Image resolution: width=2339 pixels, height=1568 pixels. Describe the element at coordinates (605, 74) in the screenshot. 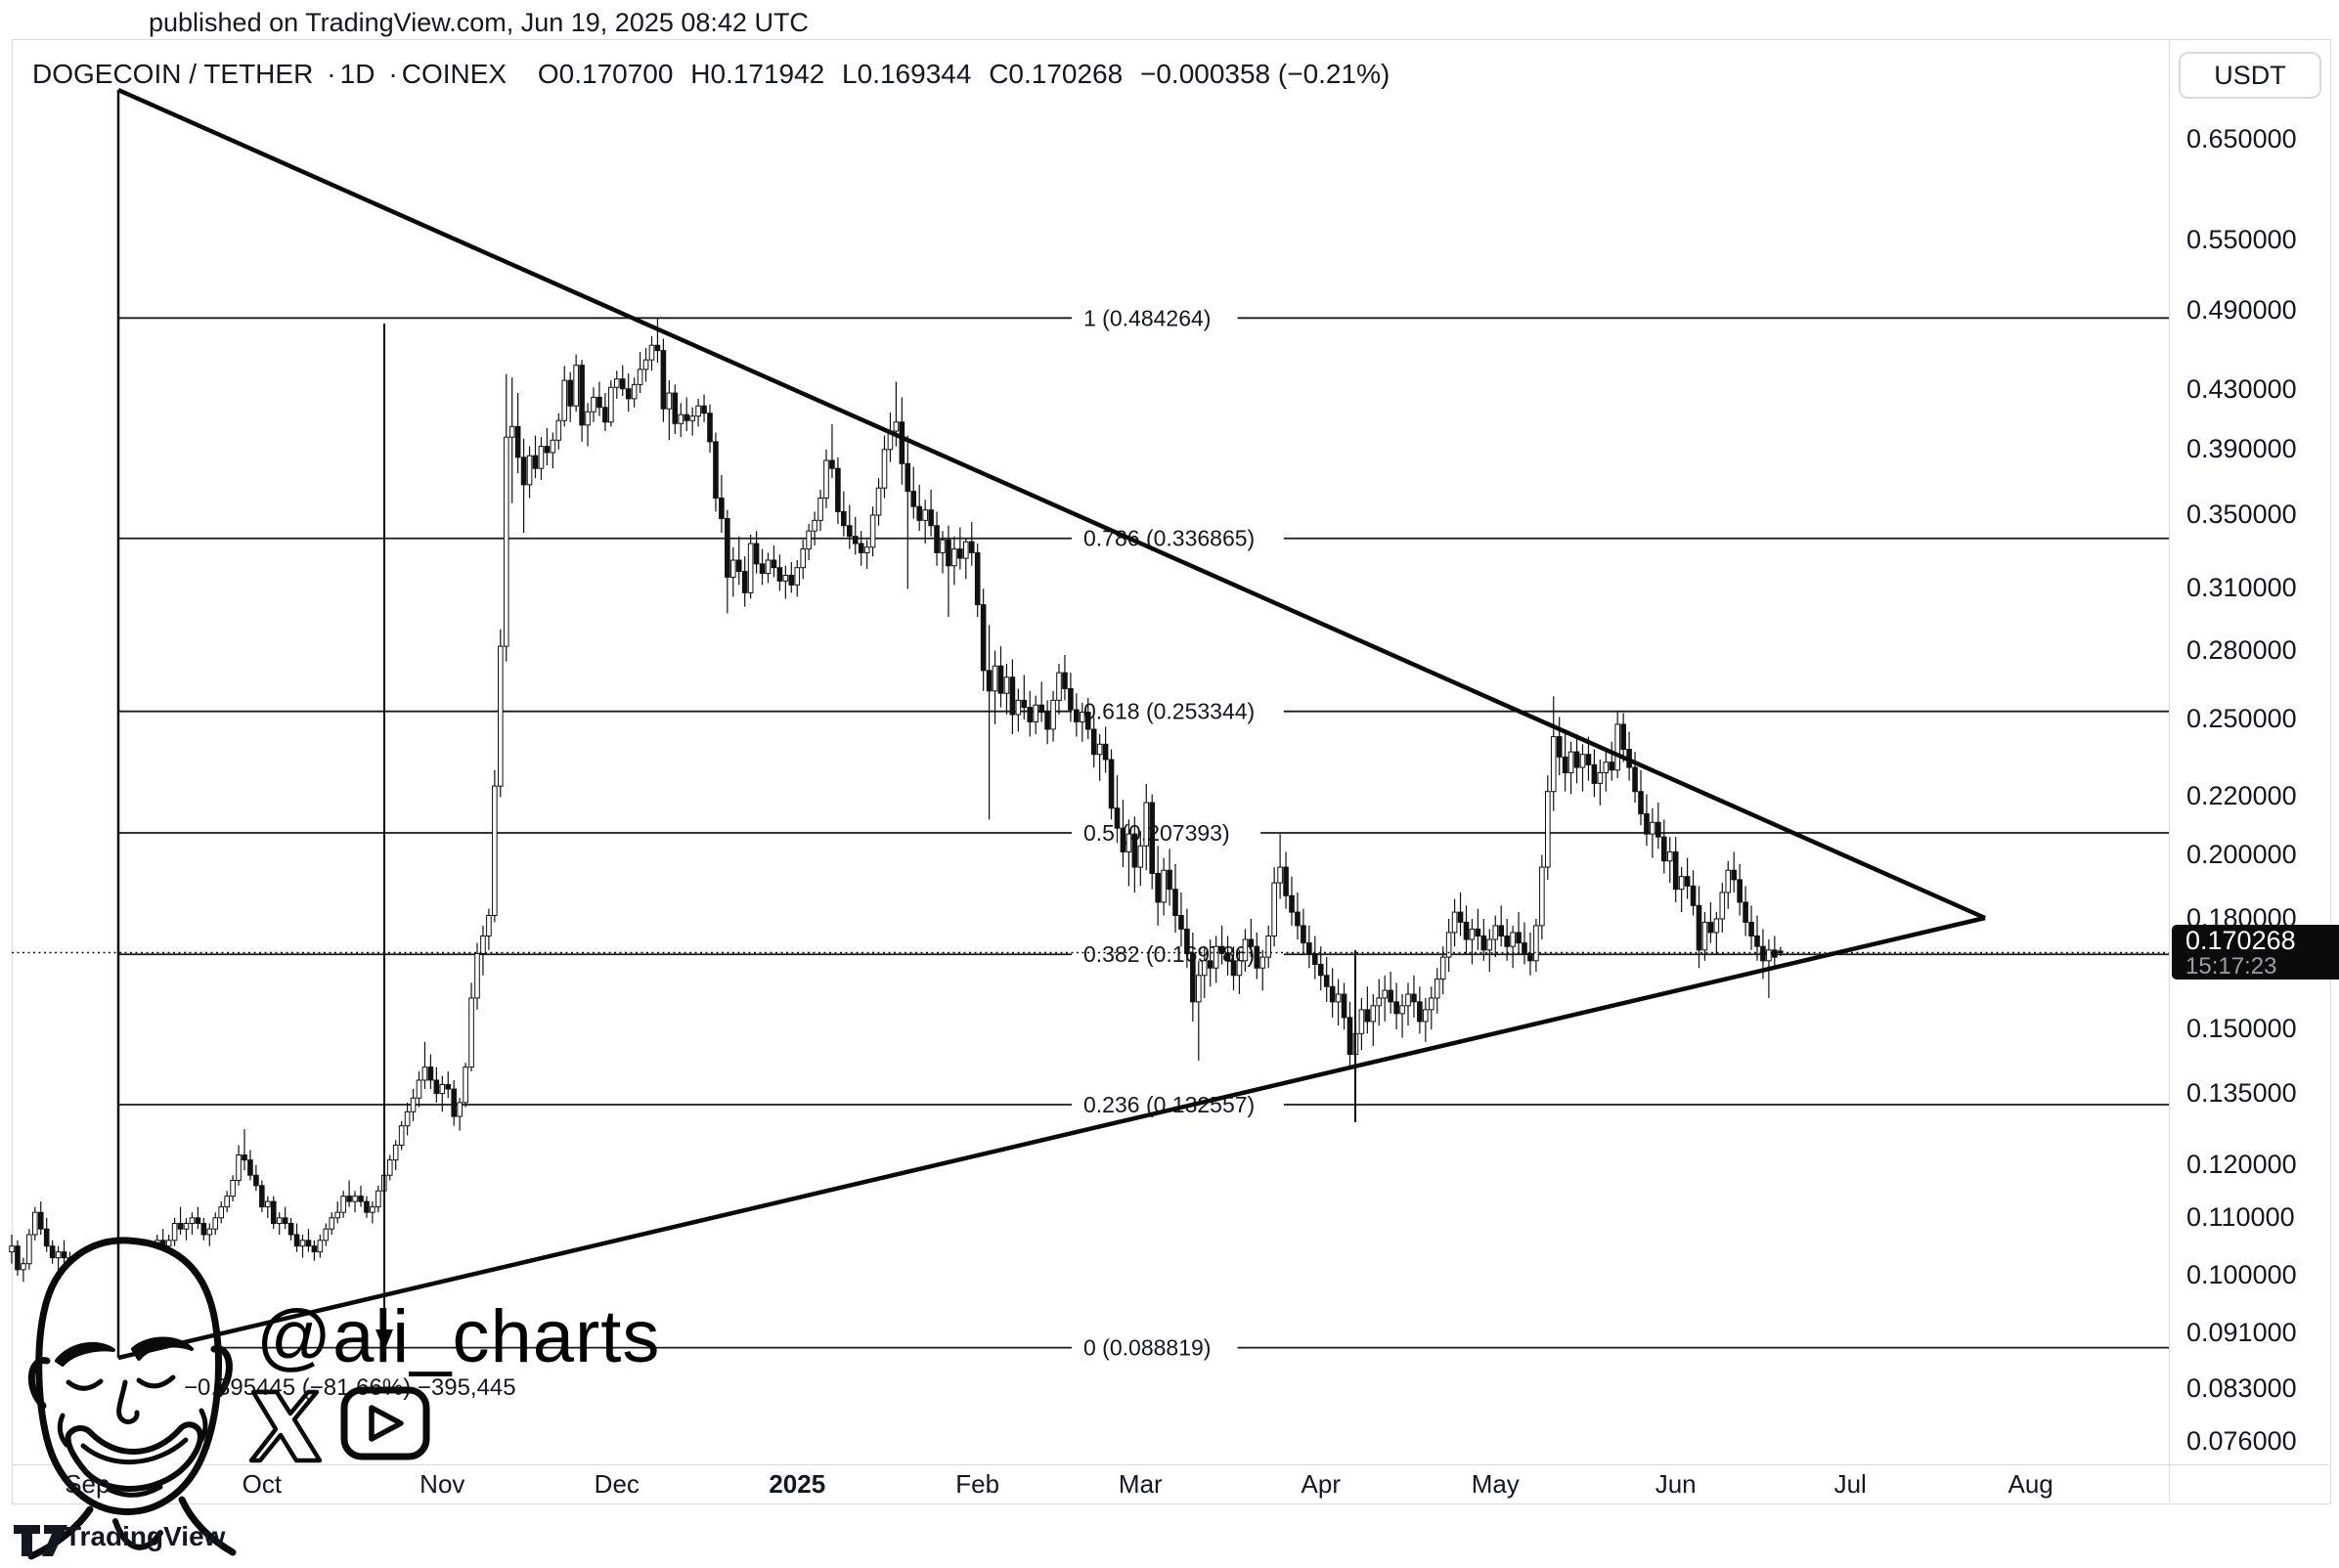

I see `open-value: O0.170700` at that location.